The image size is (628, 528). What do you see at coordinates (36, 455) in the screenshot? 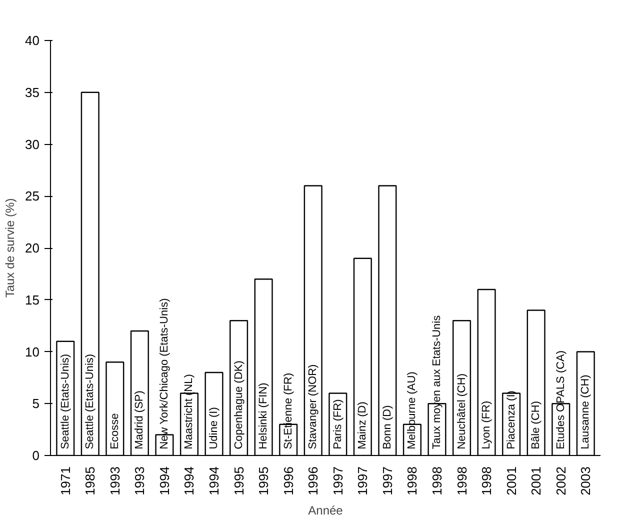
I see `y-tick-label: 0` at bounding box center [36, 455].